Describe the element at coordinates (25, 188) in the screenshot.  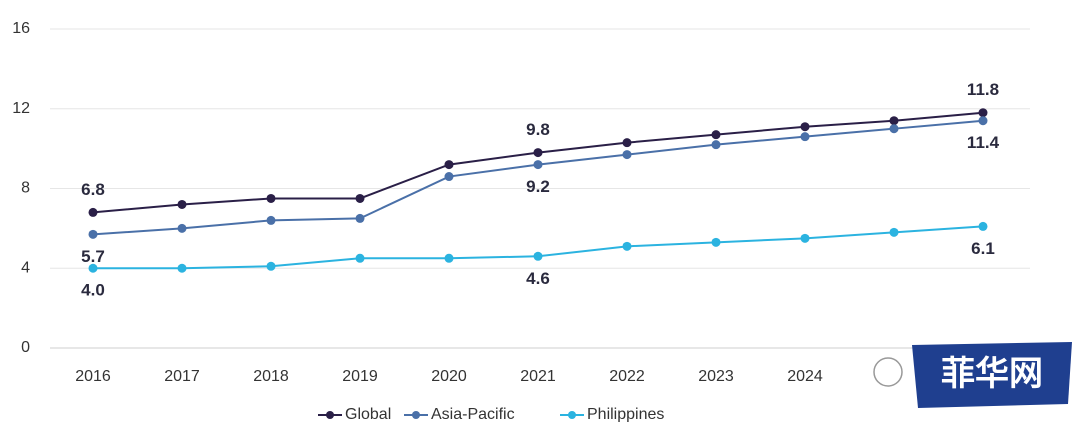
I see `y-tick-label: 8` at that location.